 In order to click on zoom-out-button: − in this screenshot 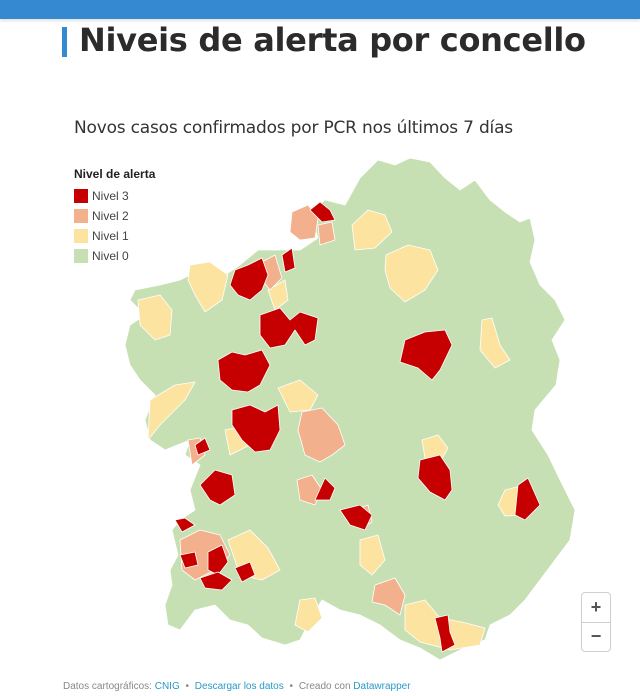, I will do `click(596, 636)`.